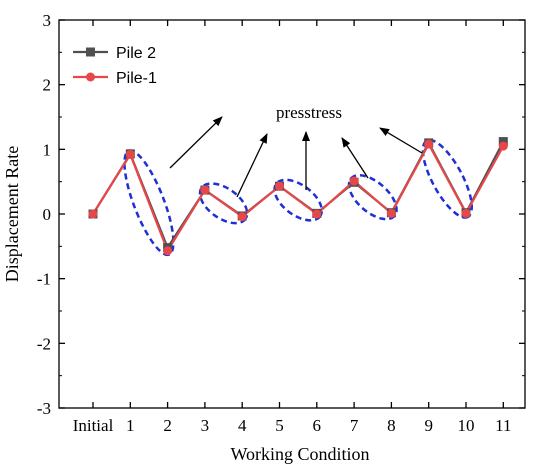 This screenshot has height=473, width=550. Describe the element at coordinates (44, 343) in the screenshot. I see `y-tick-label: -2` at that location.